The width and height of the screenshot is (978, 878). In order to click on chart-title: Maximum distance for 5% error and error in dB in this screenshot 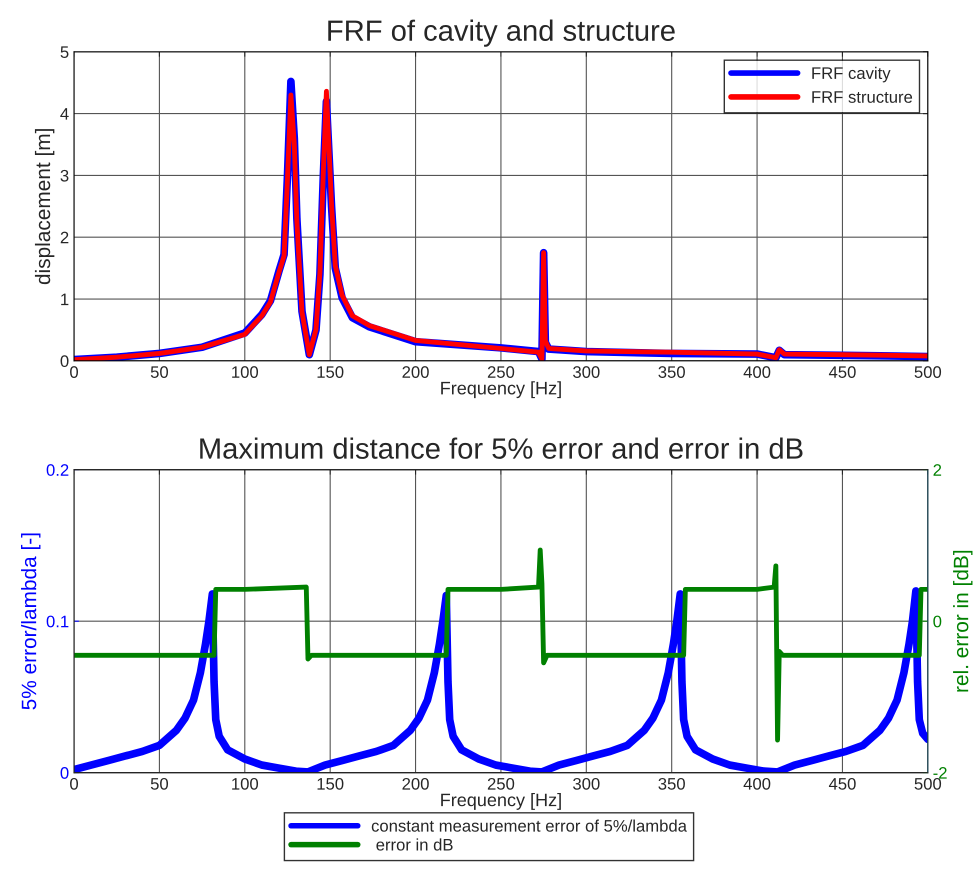, I will do `click(501, 448)`.